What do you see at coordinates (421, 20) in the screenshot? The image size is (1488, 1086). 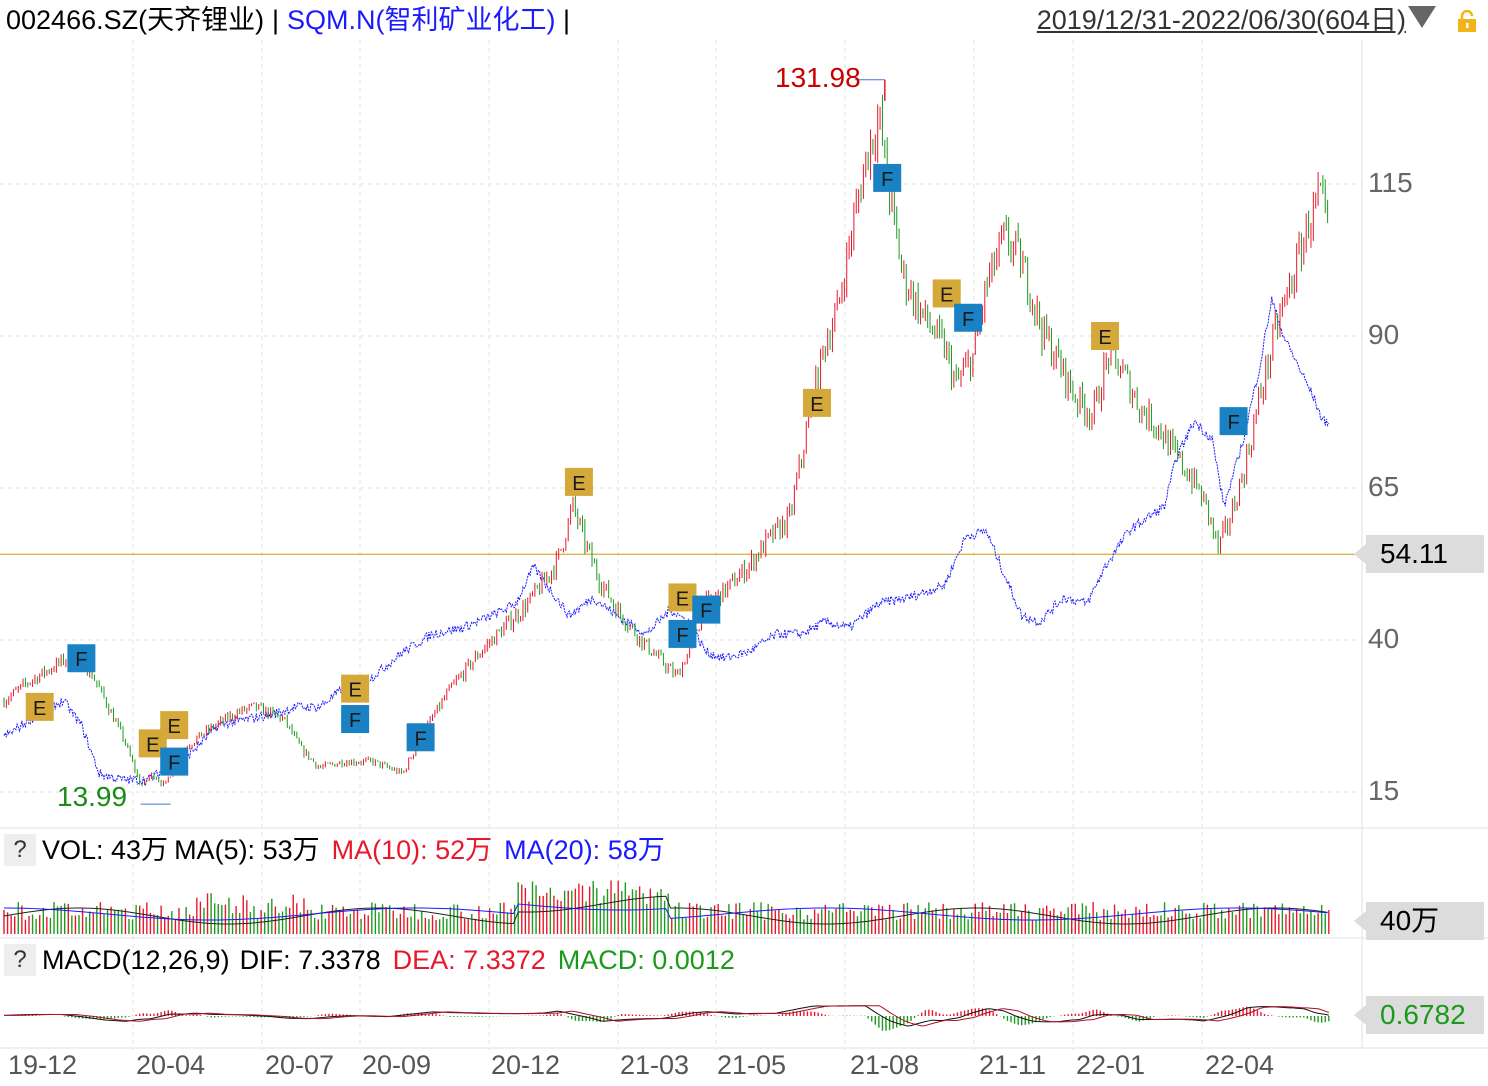 I see `compare-stock-title: SQM.N(智利矿业化工)` at bounding box center [421, 20].